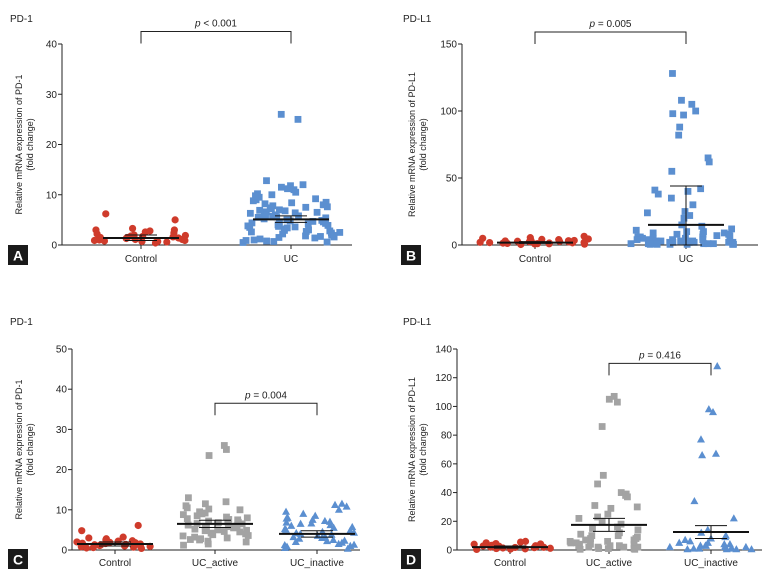  What do you see at coordinates (452, 179) in the screenshot?
I see `y-tick-label: 50` at bounding box center [452, 179].